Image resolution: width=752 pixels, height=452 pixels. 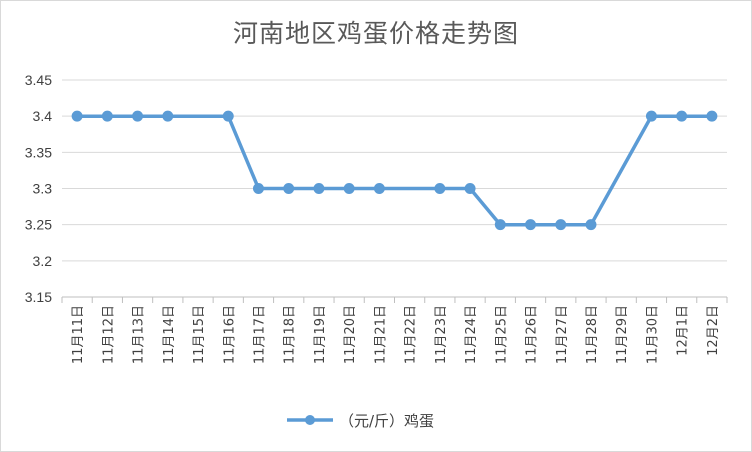 What do you see at coordinates (169, 334) in the screenshot?
I see `x-tick-label: 11月14日` at bounding box center [169, 334].